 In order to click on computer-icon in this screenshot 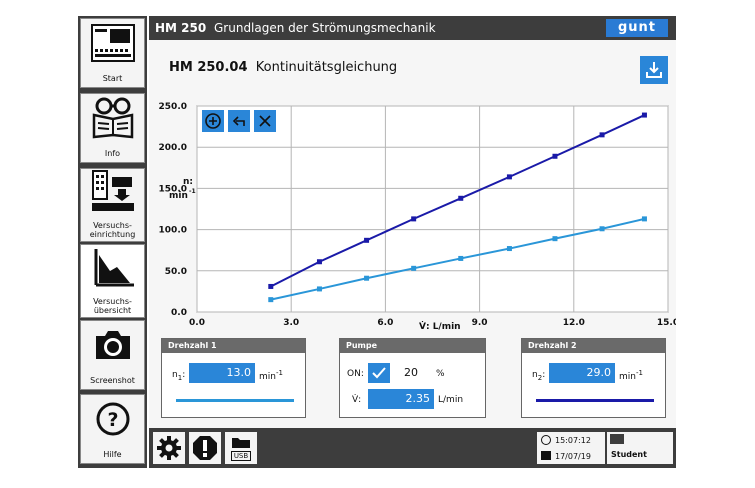, I will do `click(112, 43)`.